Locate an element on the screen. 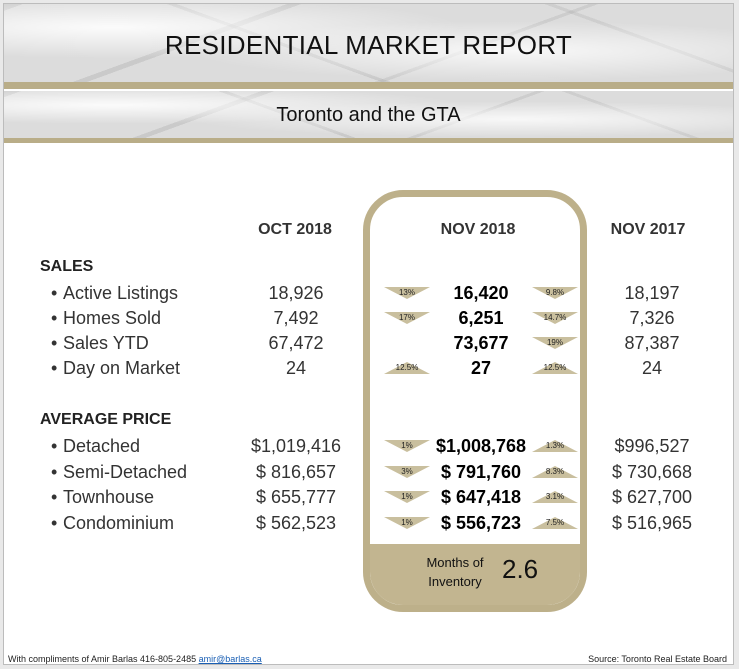 Image resolution: width=739 pixels, height=669 pixels. triangle-up-icon: 7.5% is located at coordinates (555, 522).